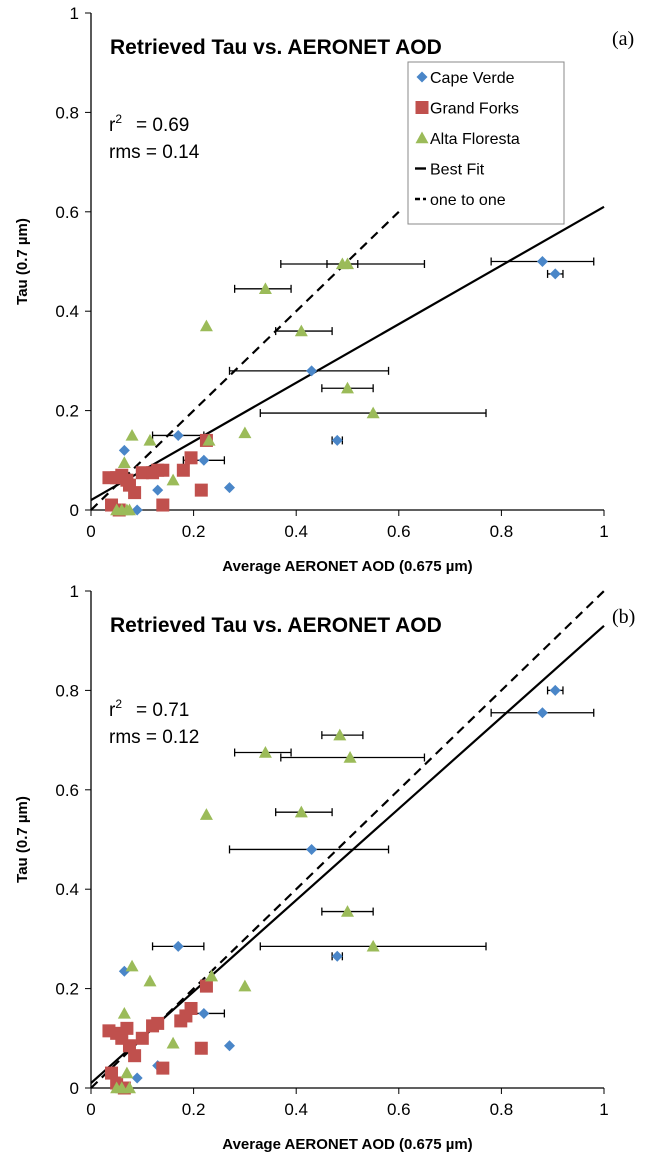 The width and height of the screenshot is (647, 1156). Describe the element at coordinates (22, 261) in the screenshot. I see `y-axis-label: Tau (0.7 µm)` at that location.